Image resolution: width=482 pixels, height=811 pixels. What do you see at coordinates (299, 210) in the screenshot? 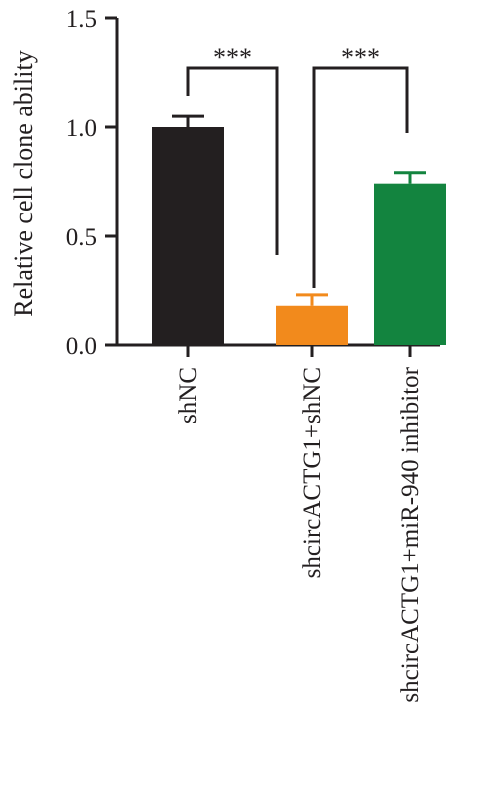
I see `error-bars` at bounding box center [299, 210].